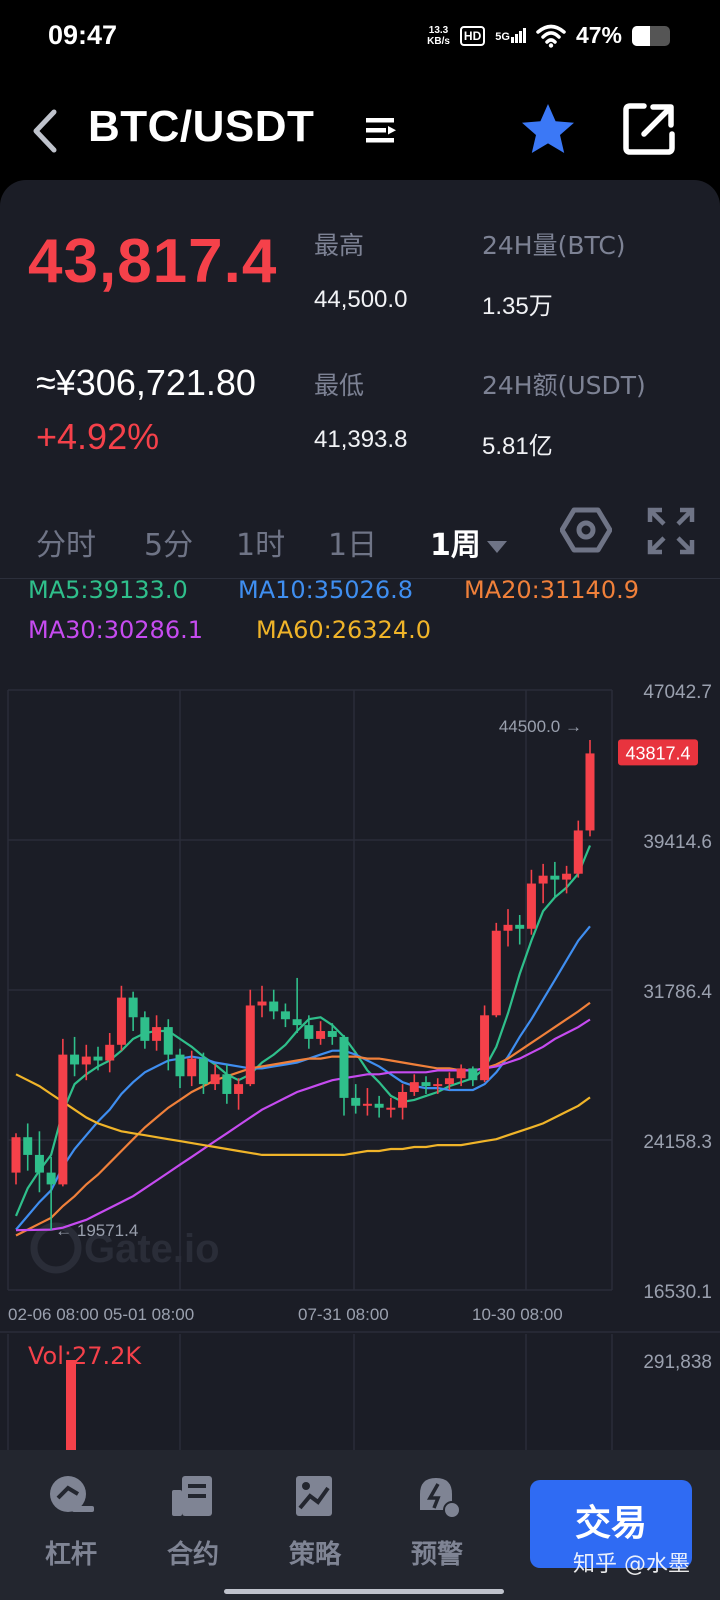 This screenshot has height=1600, width=720. What do you see at coordinates (353, 545) in the screenshot?
I see `tab-1d: 1日` at bounding box center [353, 545].